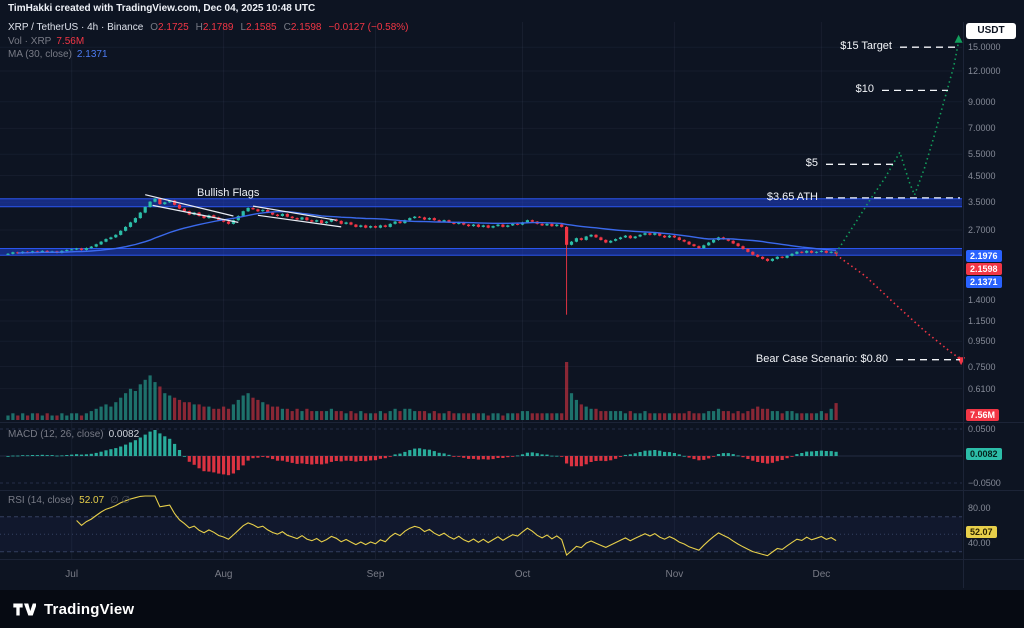 The width and height of the screenshot is (1024, 628). I want to click on ohlc-open-value: 2.1725, so click(173, 27).